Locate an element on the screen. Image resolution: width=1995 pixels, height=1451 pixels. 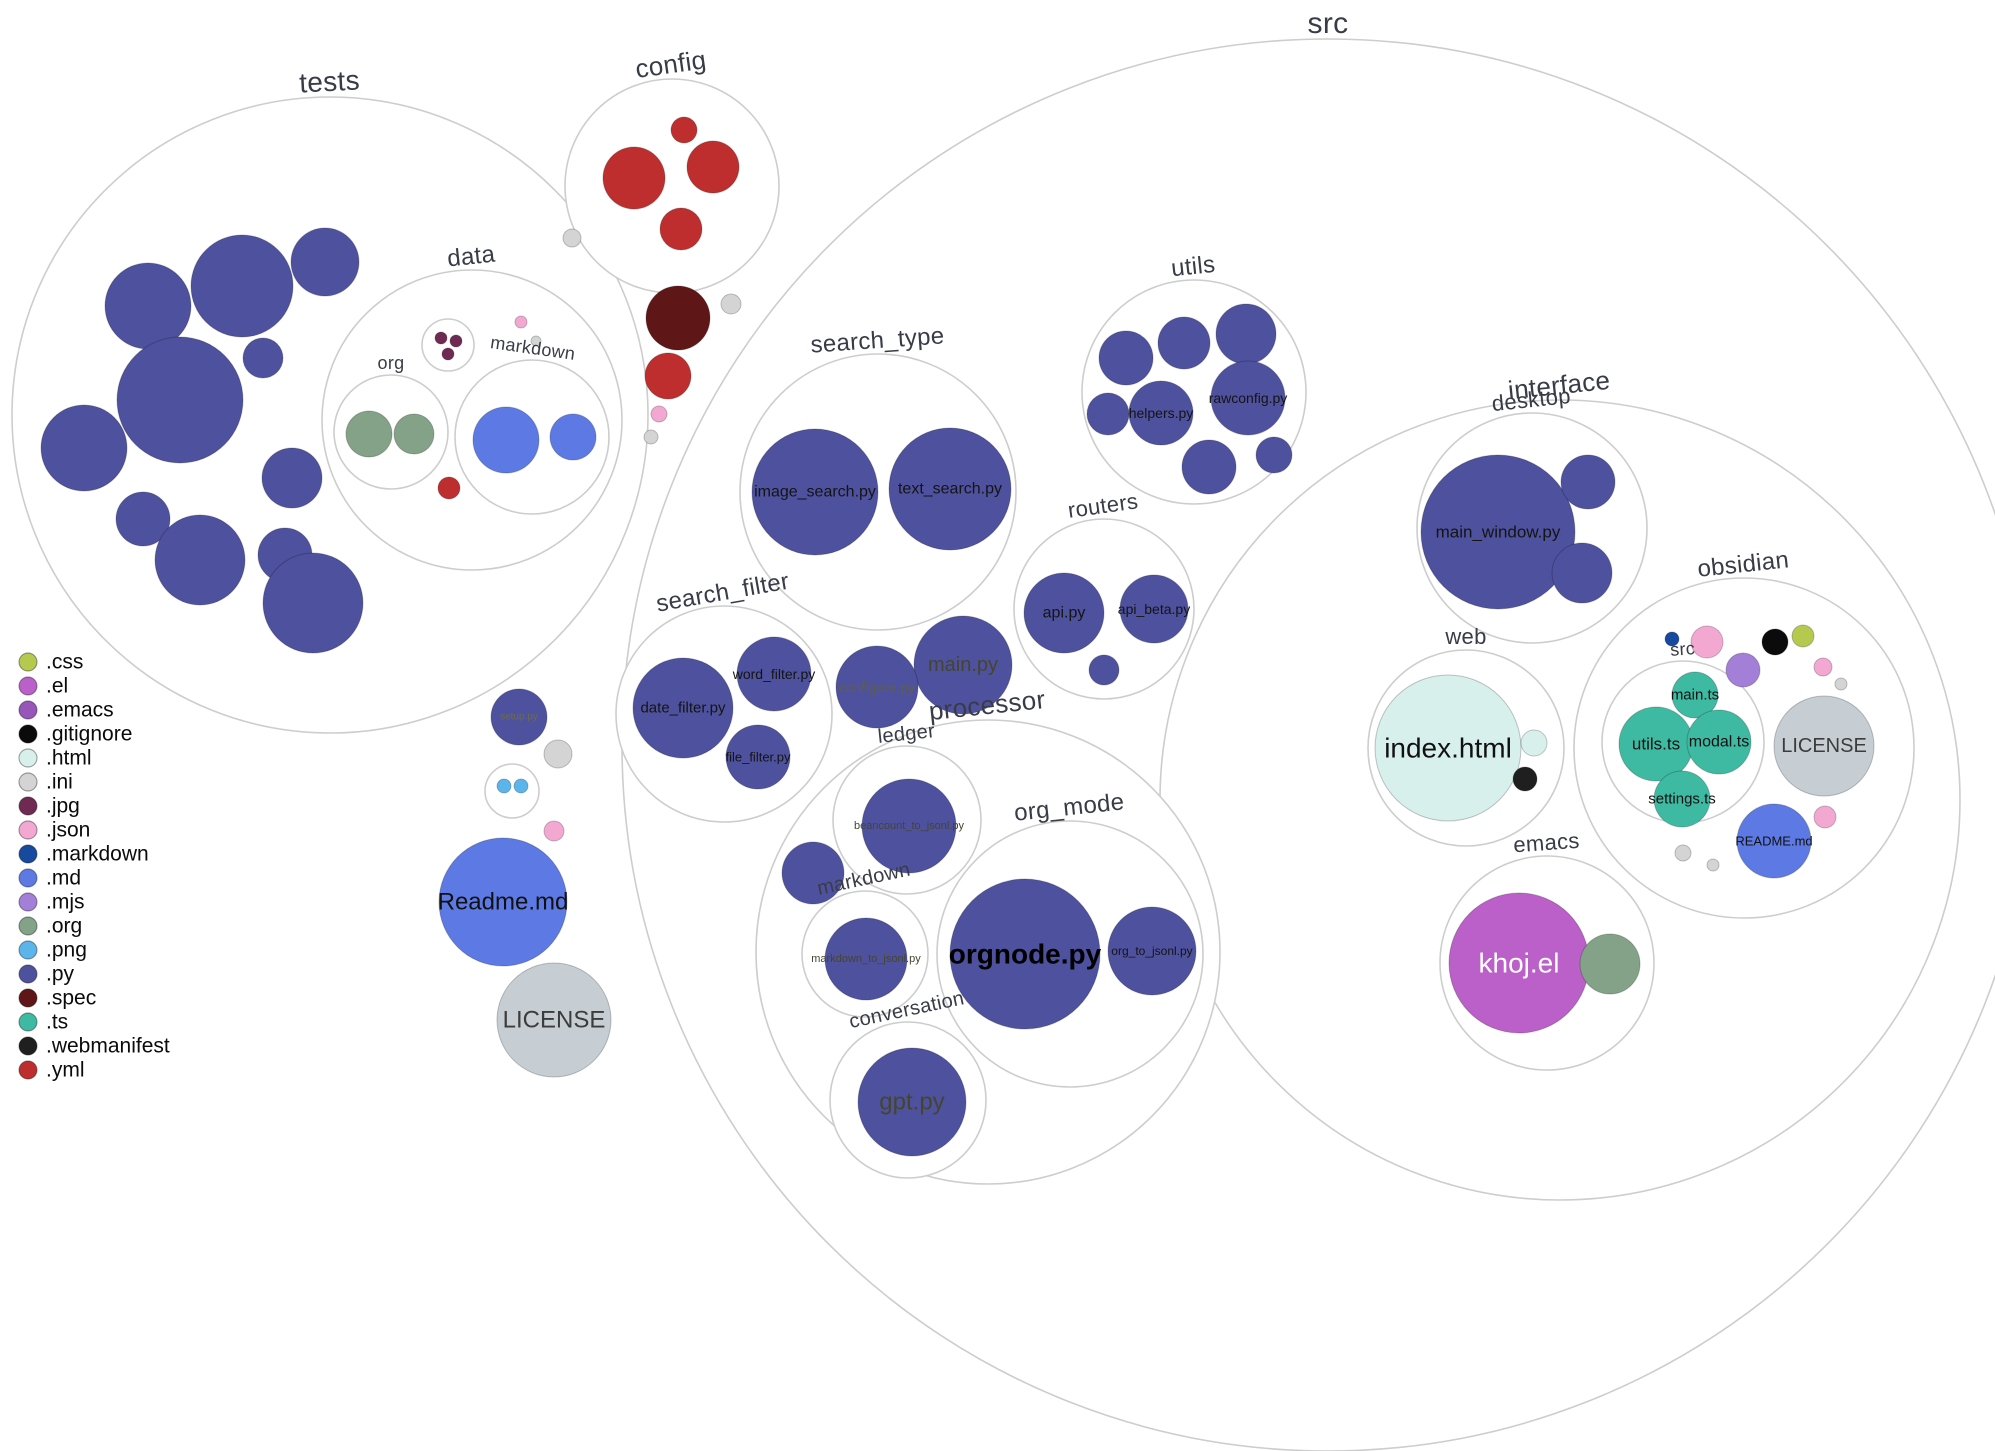
file-circle-markdown-to-jsonl-py is located at coordinates (866, 959).